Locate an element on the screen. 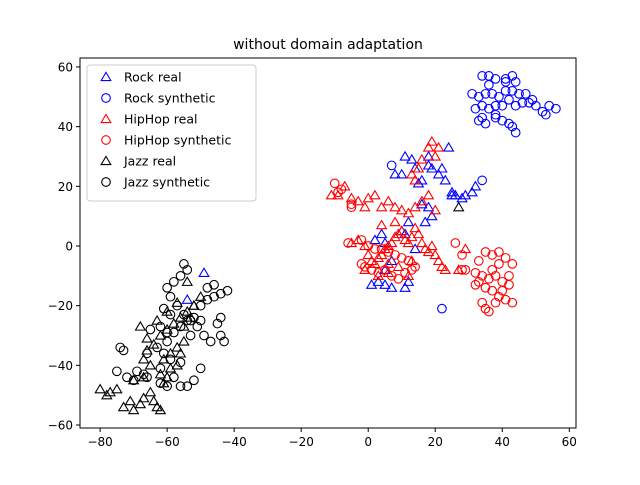  y-tick-label: 40 is located at coordinates (65, 127).